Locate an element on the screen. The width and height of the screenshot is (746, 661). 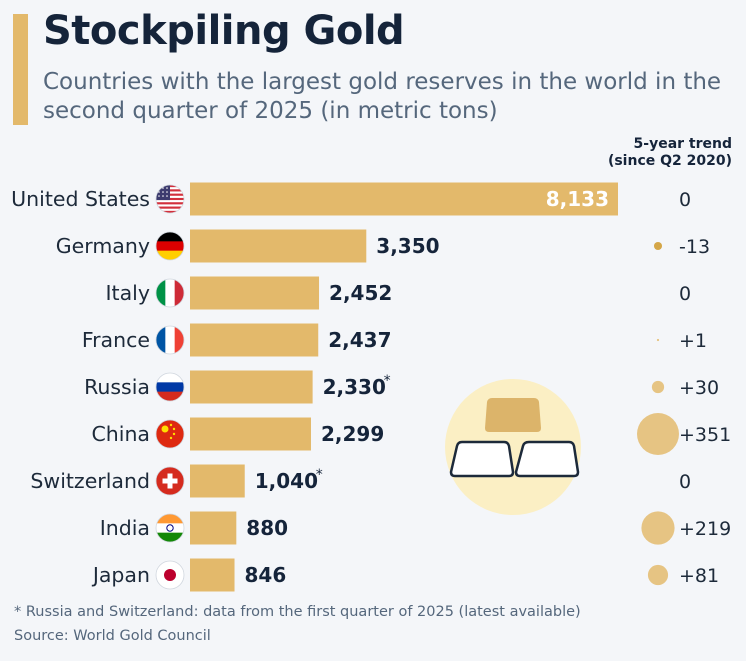
india-flag-icon is located at coordinates (170, 528).